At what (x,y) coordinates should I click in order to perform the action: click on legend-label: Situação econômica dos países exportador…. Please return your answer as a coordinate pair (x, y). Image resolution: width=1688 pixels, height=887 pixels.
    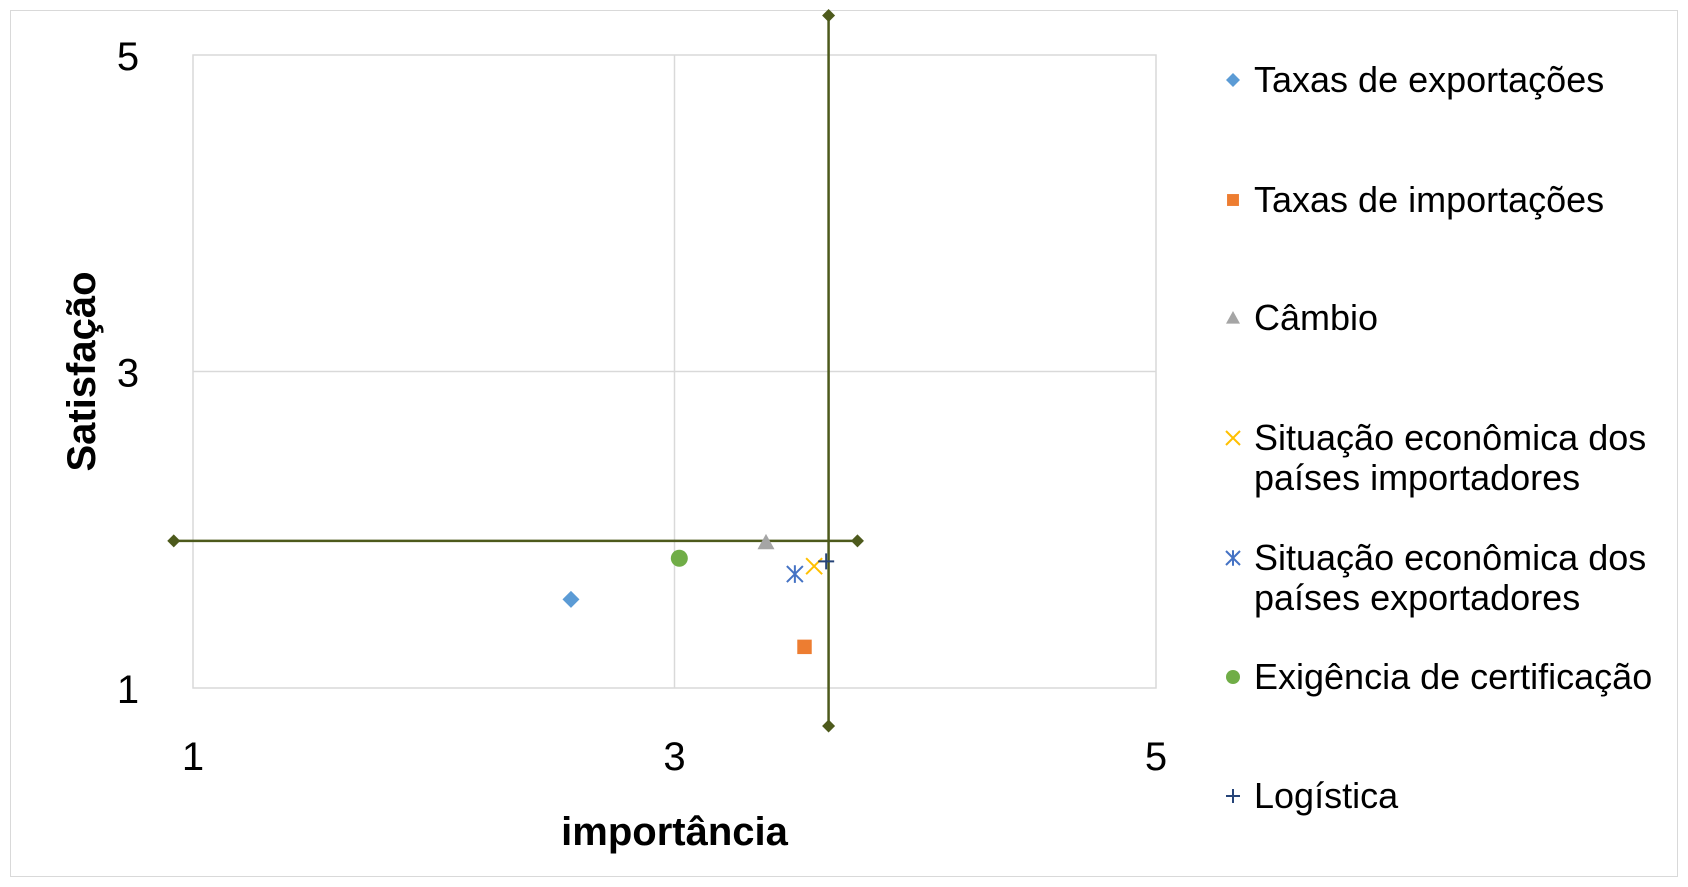
    Looking at the image, I should click on (1450, 577).